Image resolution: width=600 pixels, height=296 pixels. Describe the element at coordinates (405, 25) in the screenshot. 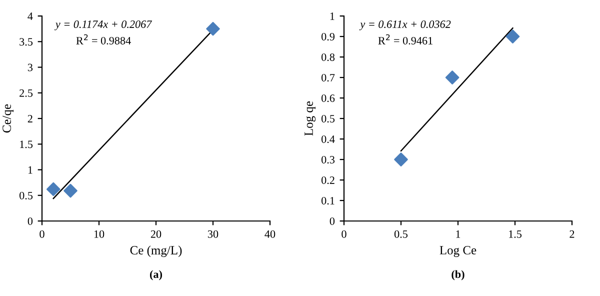

I see `annotation: y = 0.611x + 0.0362` at that location.